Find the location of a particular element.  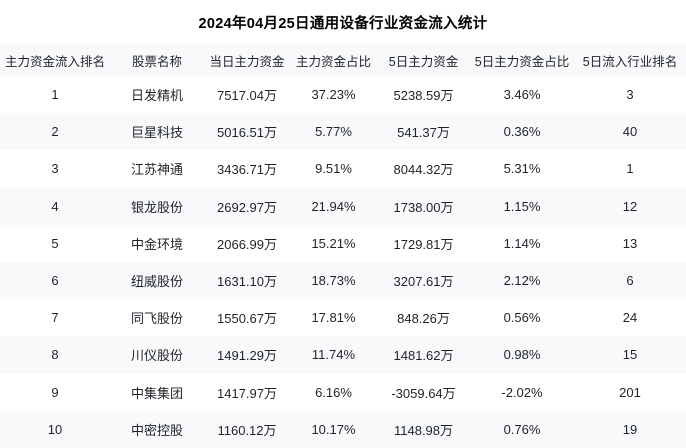

table-cell: 4 is located at coordinates (55, 206).